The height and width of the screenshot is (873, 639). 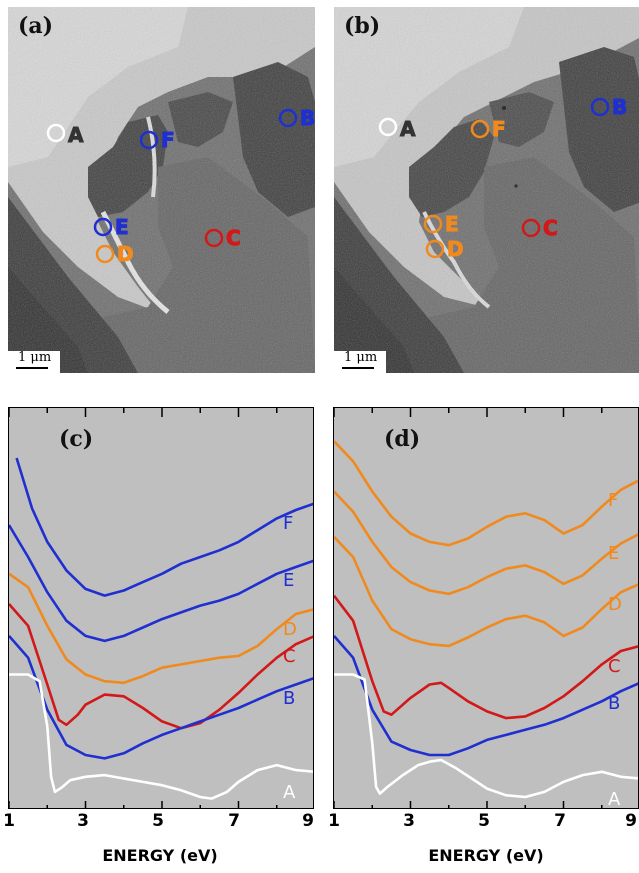 I want to click on panel-label: (a), so click(x=36, y=26).